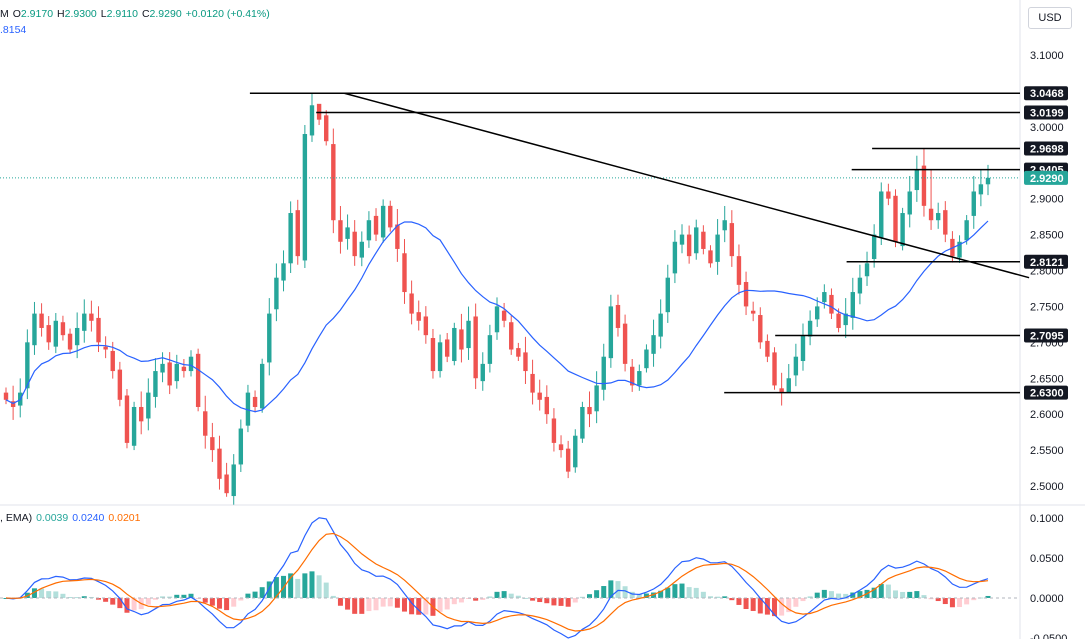 This screenshot has width=1085, height=639. I want to click on price-tick-label: 2.5000, so click(1047, 487).